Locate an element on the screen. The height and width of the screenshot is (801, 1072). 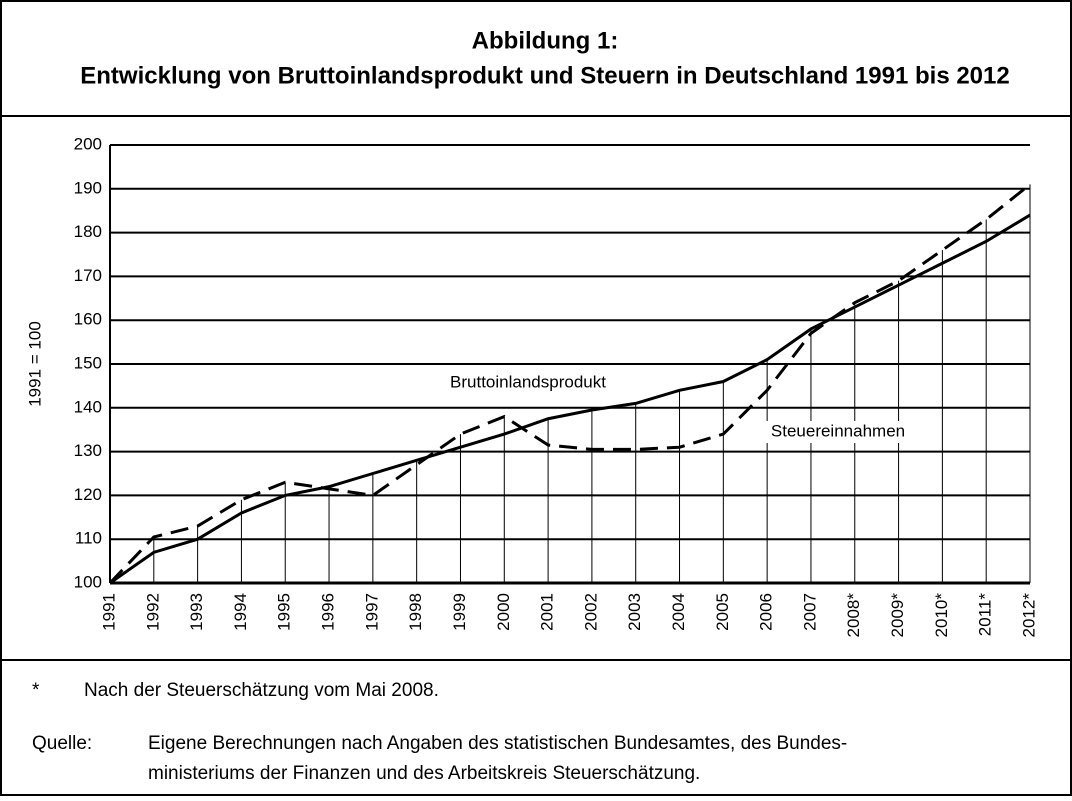
series-label: Bruttoinlandsprodukt is located at coordinates (528, 381).